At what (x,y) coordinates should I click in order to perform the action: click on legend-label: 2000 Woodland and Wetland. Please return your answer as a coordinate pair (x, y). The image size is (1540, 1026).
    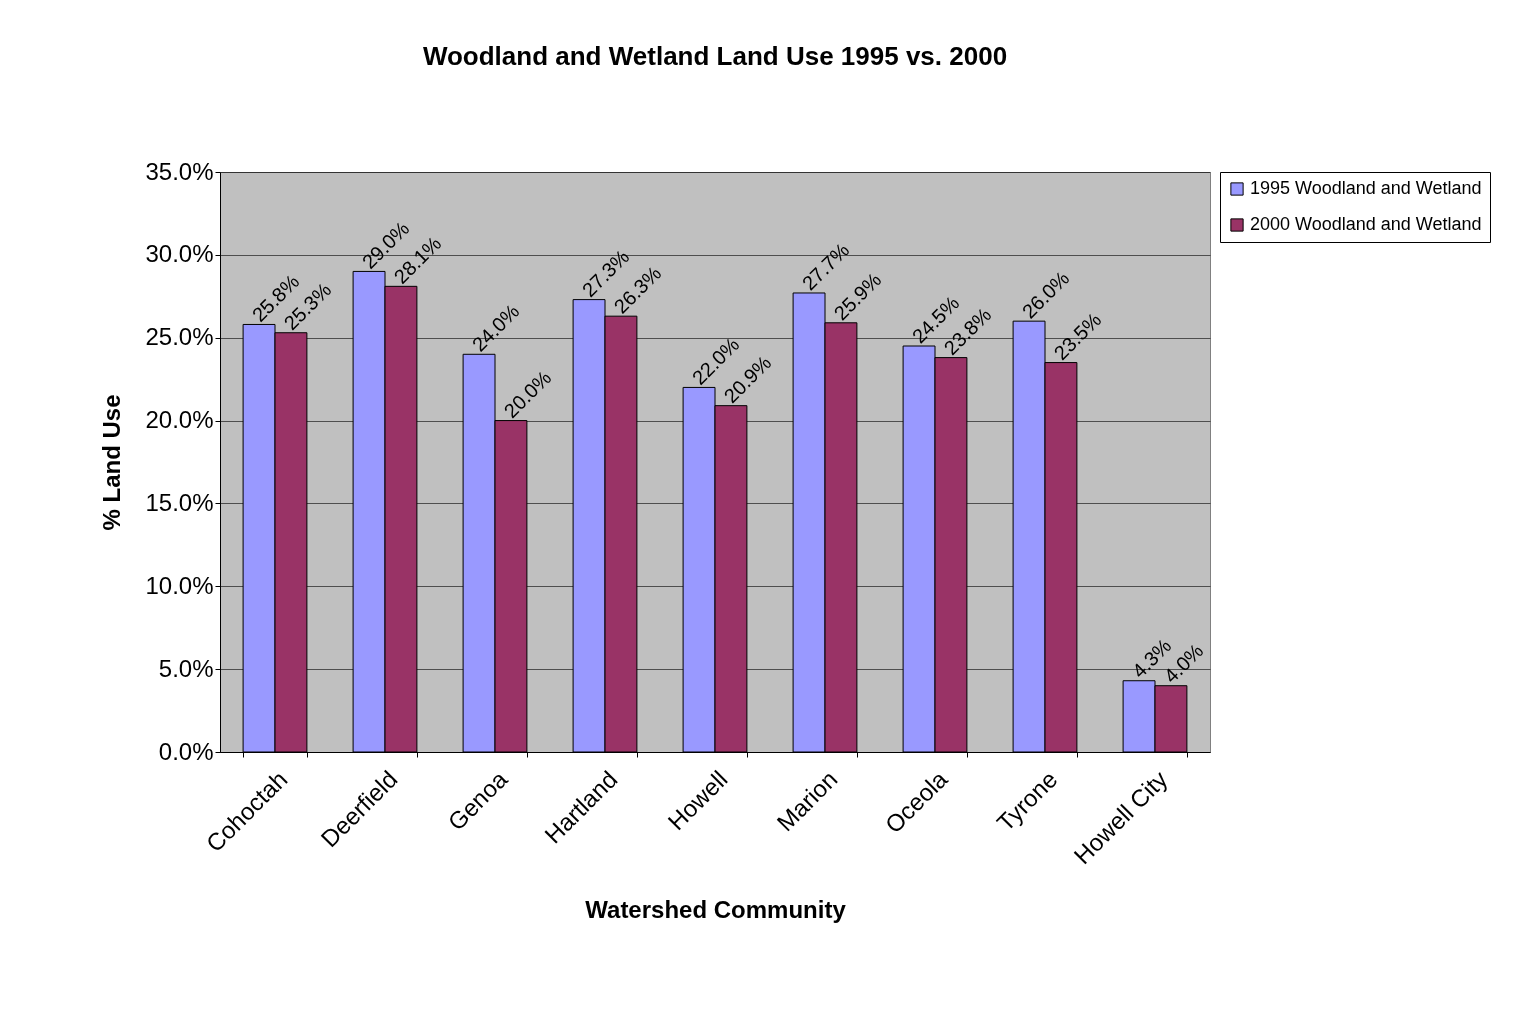
    Looking at the image, I should click on (1366, 224).